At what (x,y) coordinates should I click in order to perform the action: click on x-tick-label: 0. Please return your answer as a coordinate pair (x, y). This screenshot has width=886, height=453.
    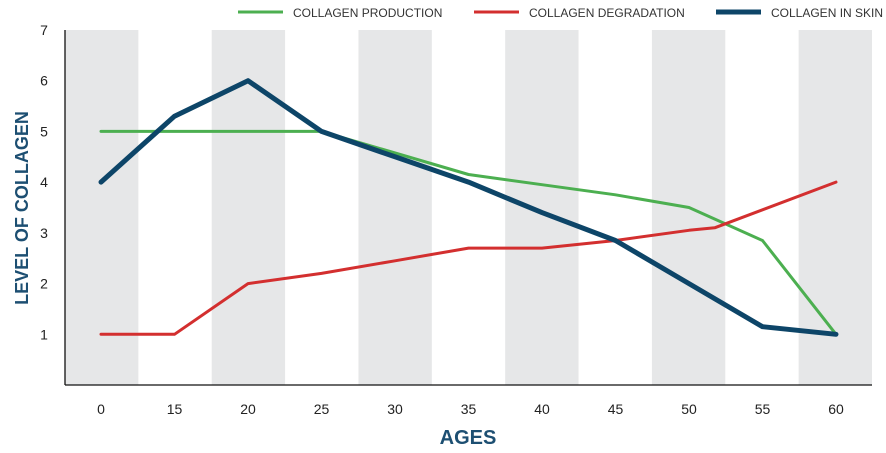
    Looking at the image, I should click on (101, 409).